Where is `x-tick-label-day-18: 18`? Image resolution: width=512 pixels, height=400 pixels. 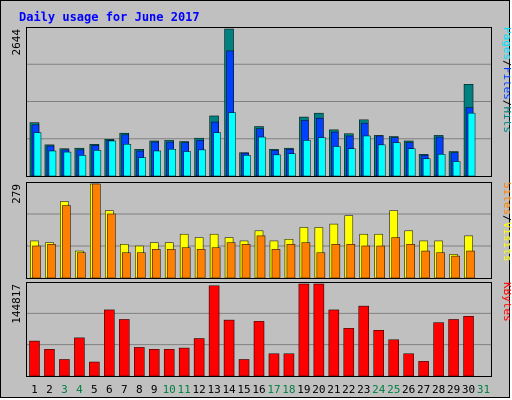
x-tick-label-day-18: 18 is located at coordinates (288, 389).